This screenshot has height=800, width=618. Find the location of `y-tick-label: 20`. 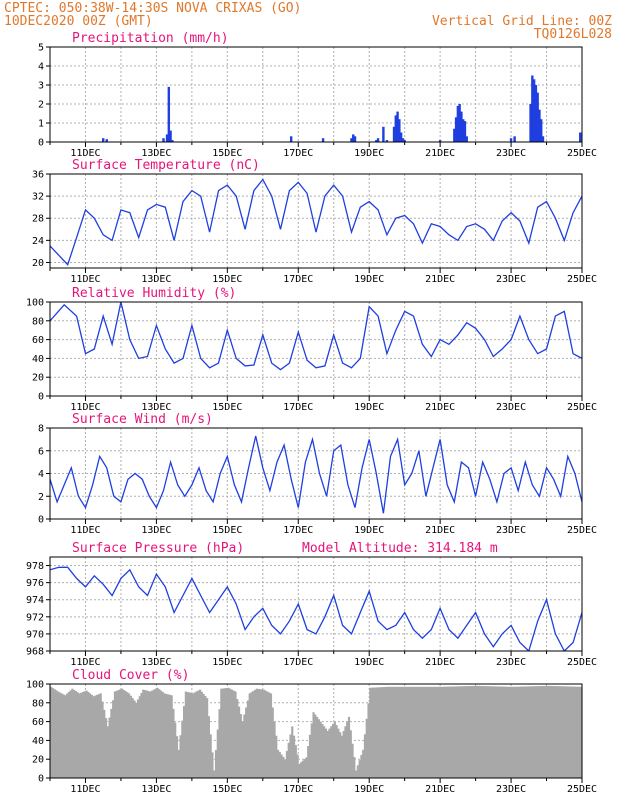

y-tick-label: 20 is located at coordinates (38, 760).